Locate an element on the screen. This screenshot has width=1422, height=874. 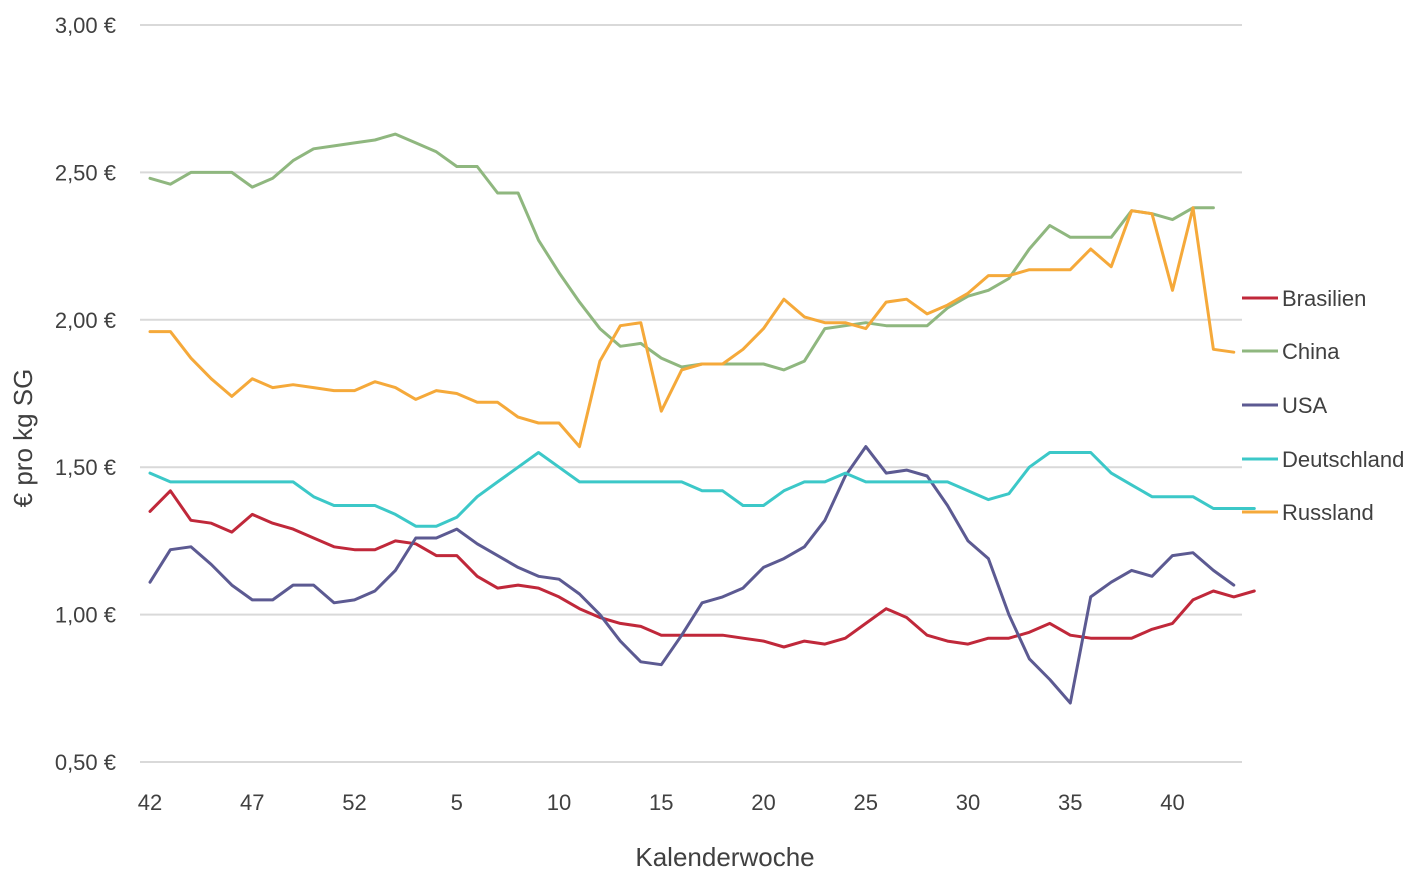
x-tick-label: 35 is located at coordinates (1070, 802).